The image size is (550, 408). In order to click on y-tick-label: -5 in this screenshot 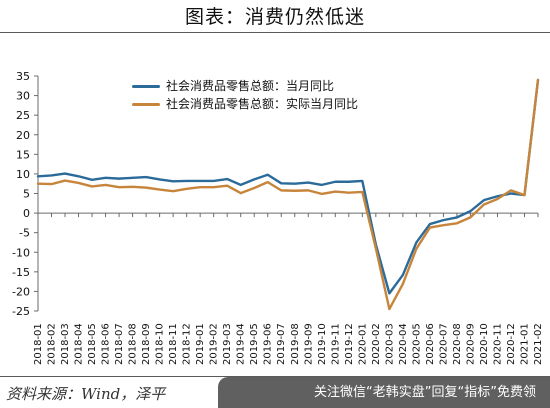, I will do `click(24, 233)`.